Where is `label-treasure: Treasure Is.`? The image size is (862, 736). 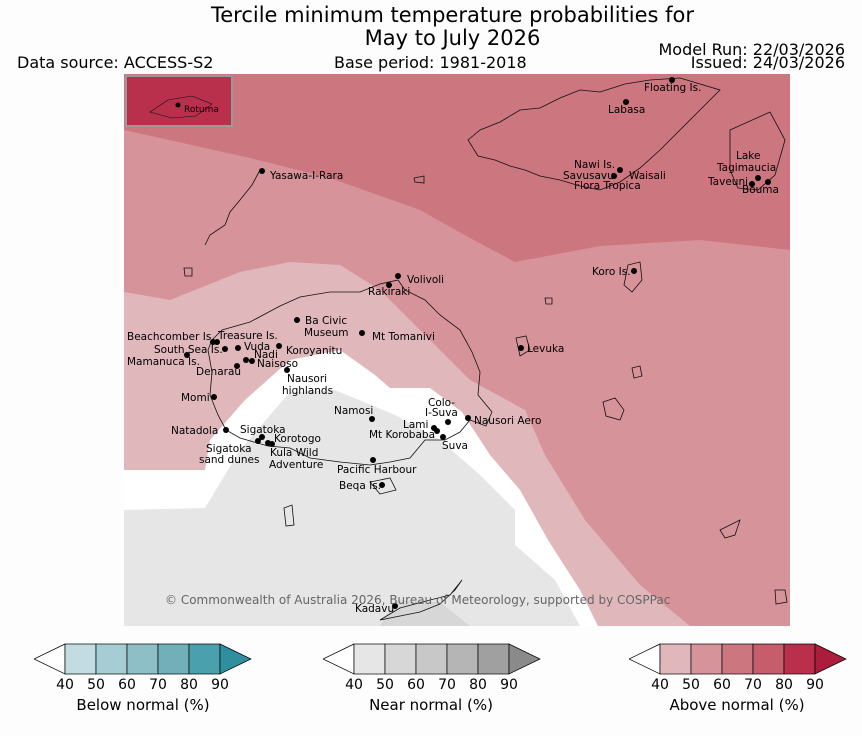 label-treasure: Treasure Is. is located at coordinates (247, 336).